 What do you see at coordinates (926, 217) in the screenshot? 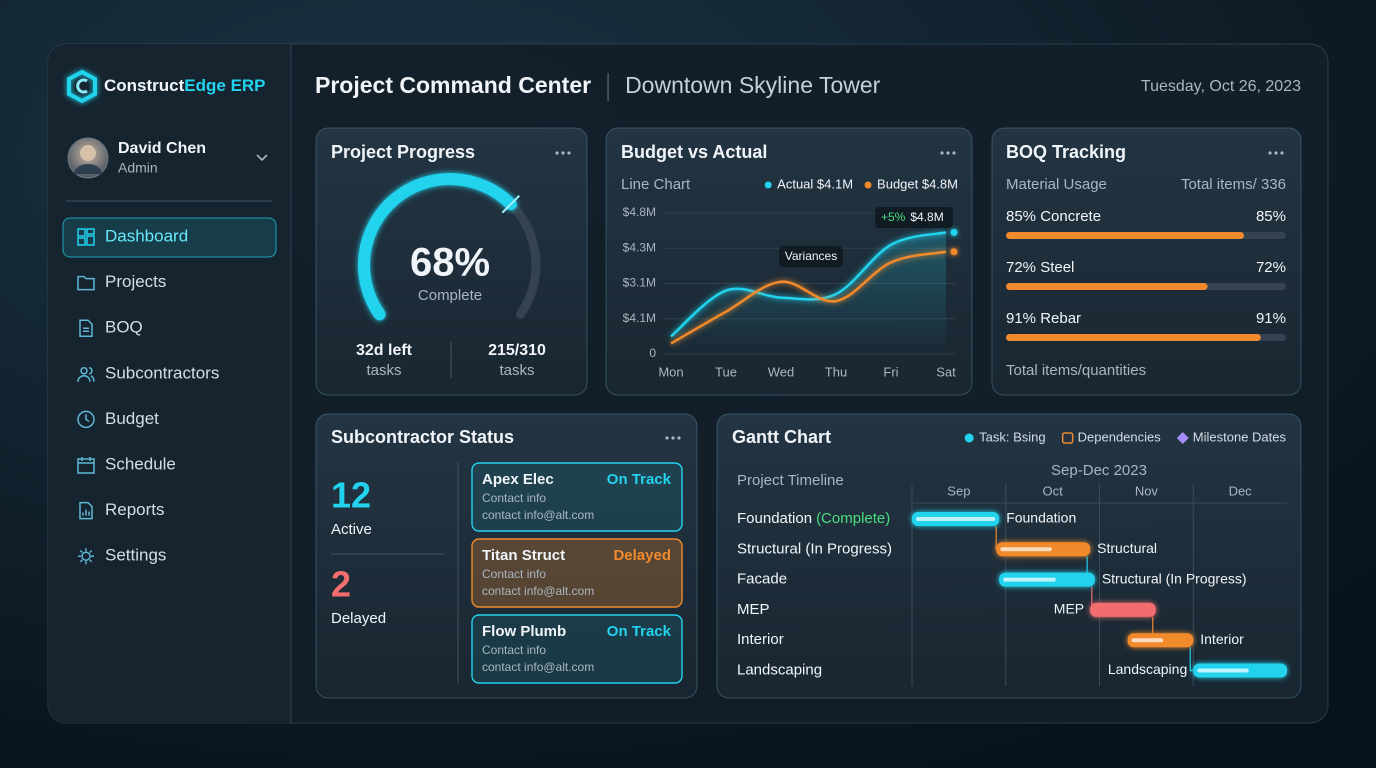
I see `annotation-value: $4.8M` at bounding box center [926, 217].